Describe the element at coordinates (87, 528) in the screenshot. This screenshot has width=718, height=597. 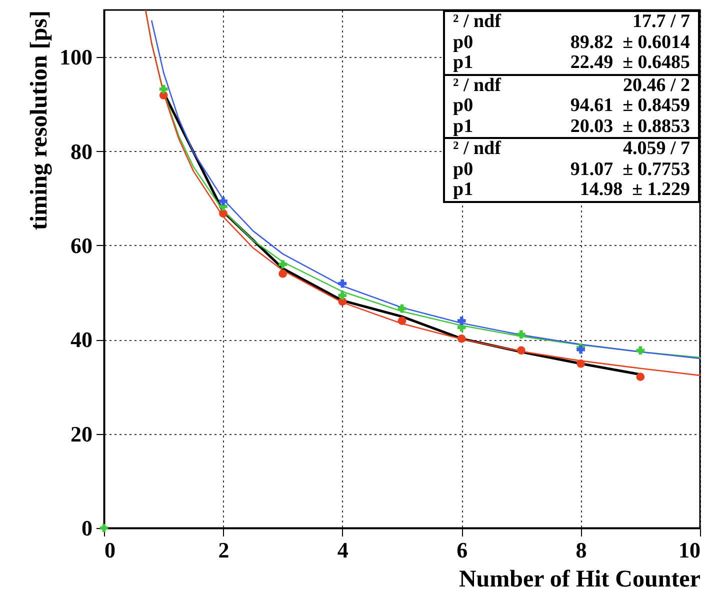
I see `y-tick-label: 0` at that location.